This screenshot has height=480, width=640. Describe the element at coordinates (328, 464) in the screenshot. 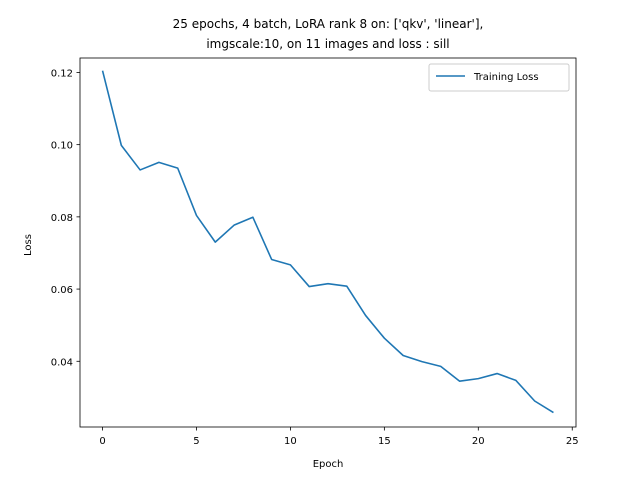

I see `x-axis-label: Epoch` at that location.